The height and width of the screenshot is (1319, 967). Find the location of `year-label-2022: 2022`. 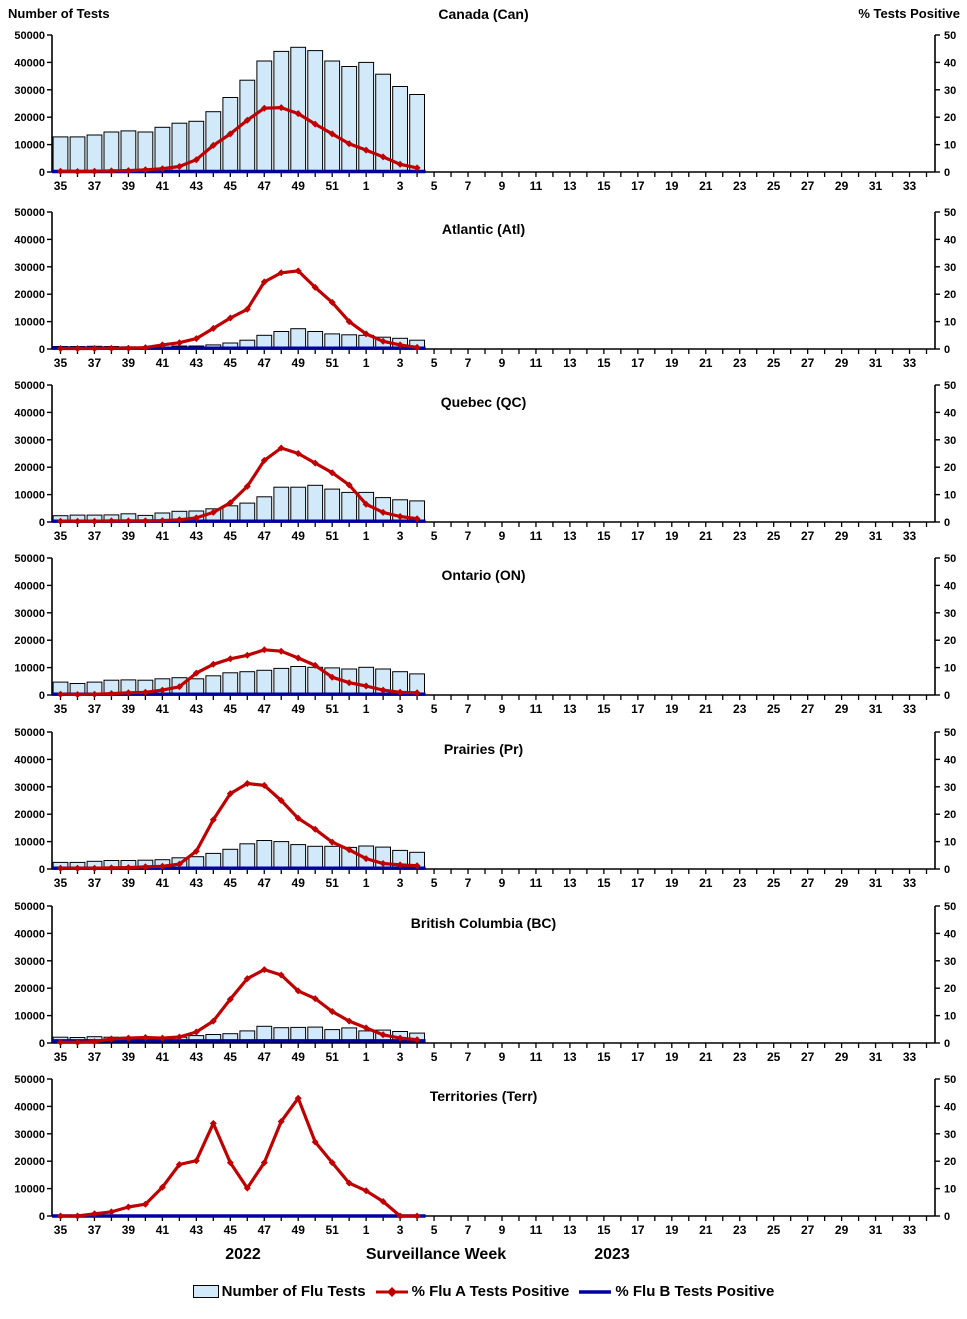

year-label-2022: 2022 is located at coordinates (243, 1254).